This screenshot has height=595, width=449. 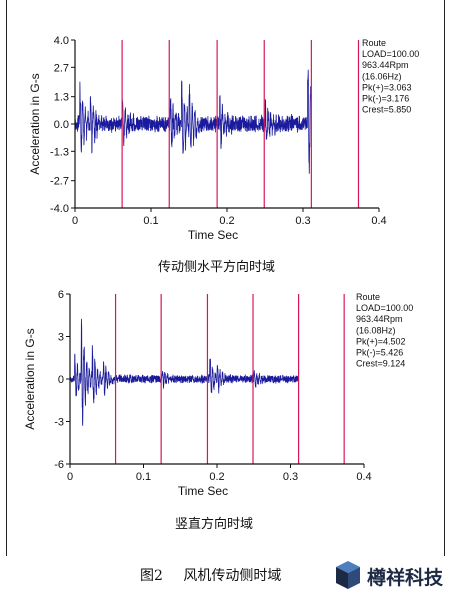 I want to click on chart-2-info-line-1: Route, so click(x=368, y=297).